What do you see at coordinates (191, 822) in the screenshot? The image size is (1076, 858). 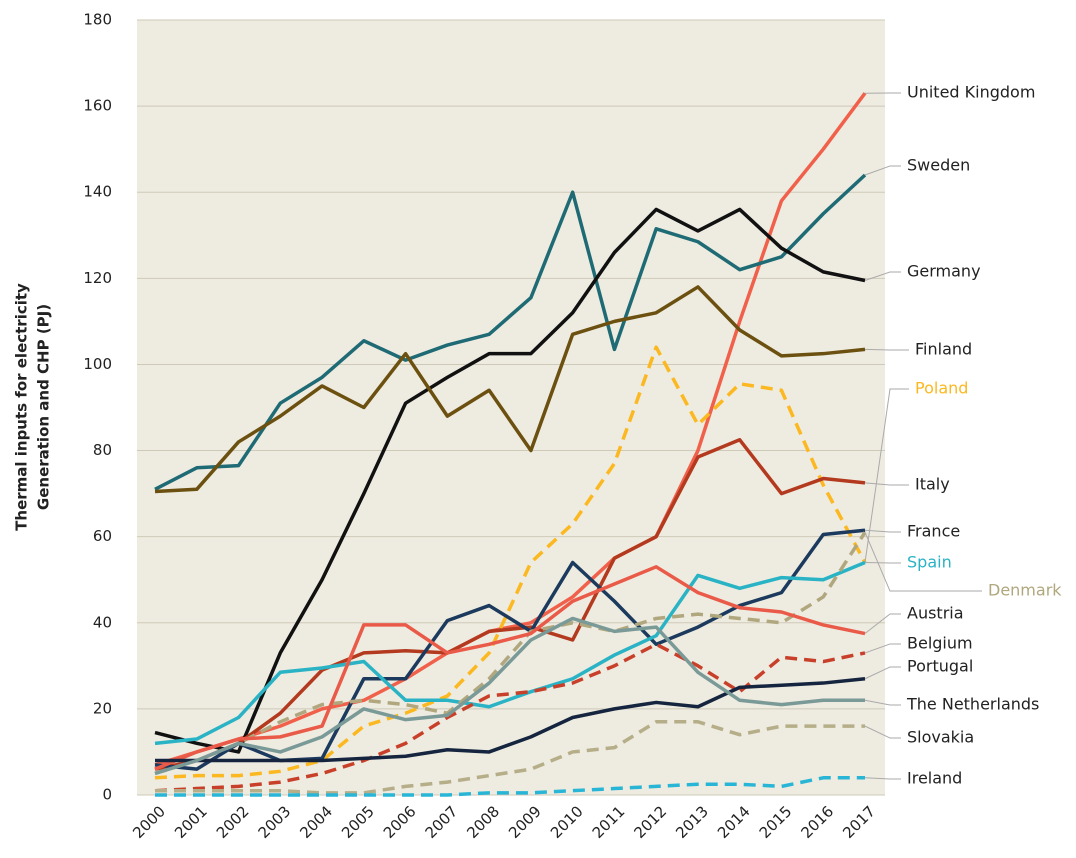 I see `x-tick-label: 2001` at bounding box center [191, 822].